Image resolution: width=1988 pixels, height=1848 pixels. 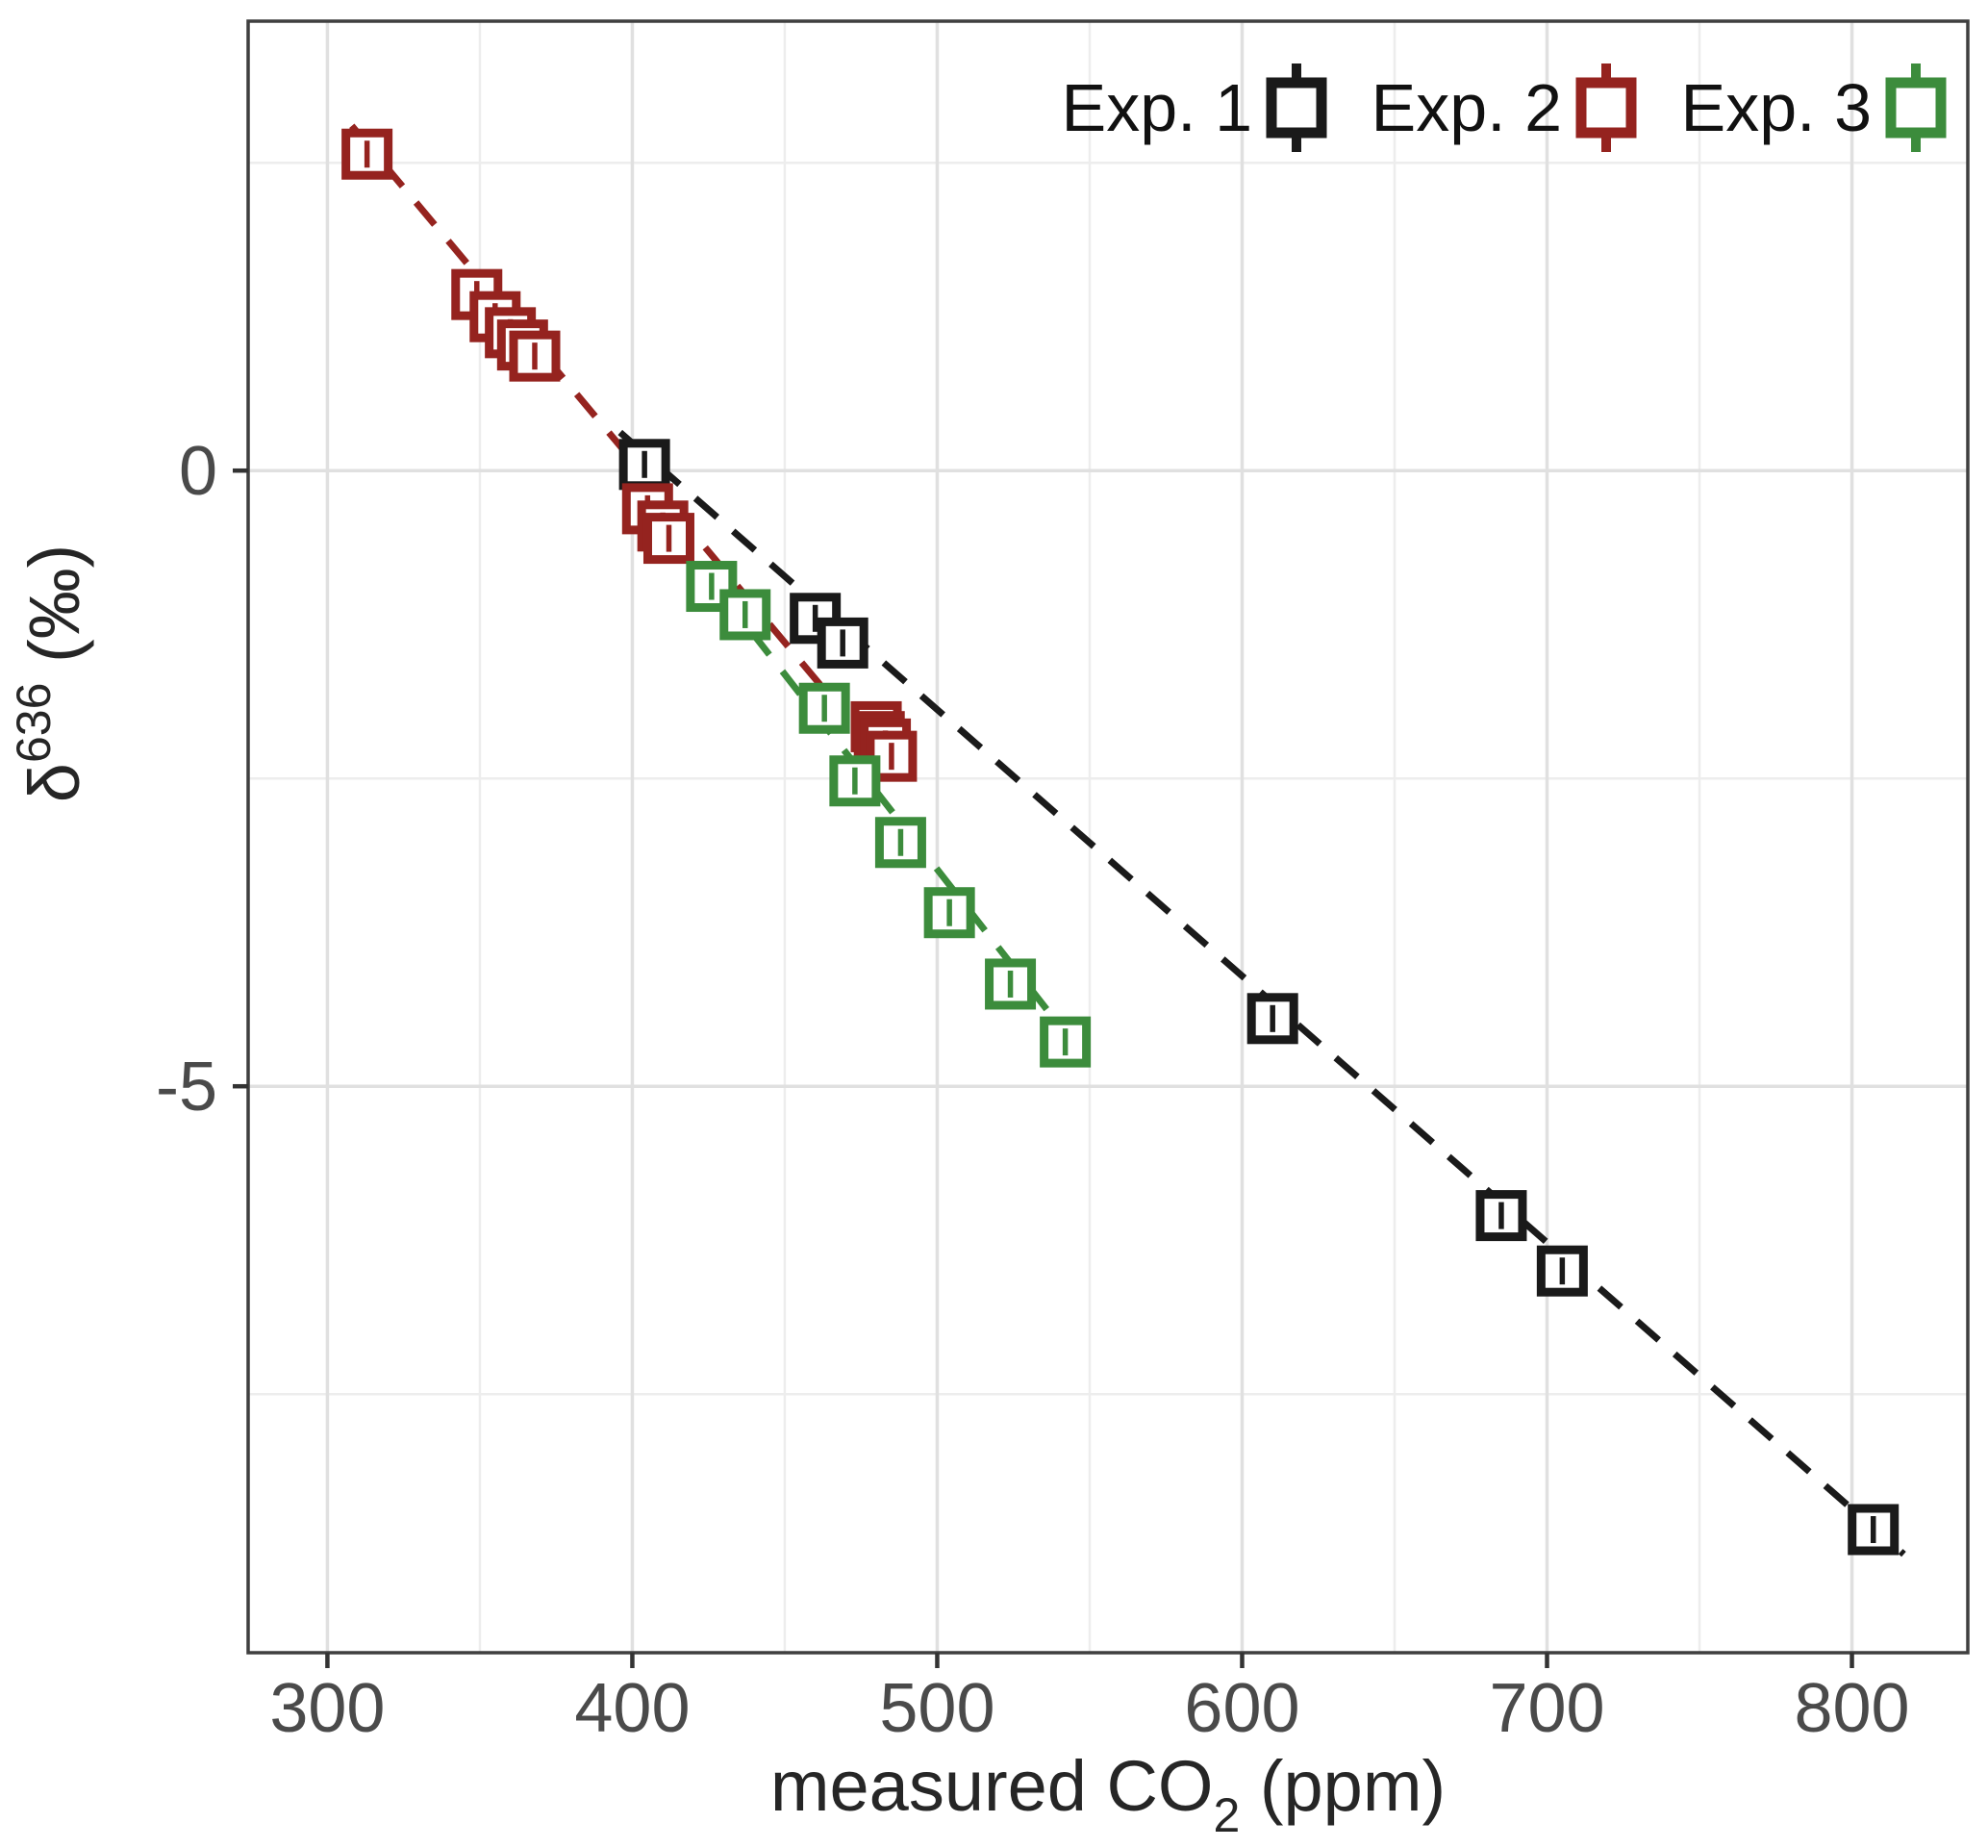 What do you see at coordinates (327, 1708) in the screenshot?
I see `x-tick-label: 300` at bounding box center [327, 1708].